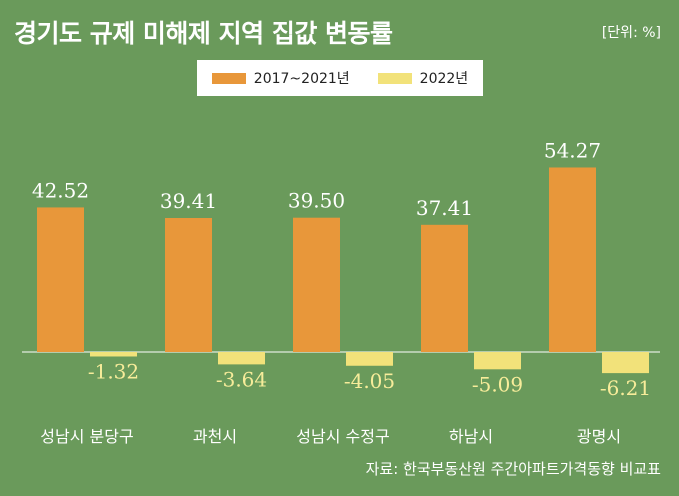  I want to click on source-note: 자료: 한국부동산원 주간아파트가격동향 비교표, so click(513, 469).